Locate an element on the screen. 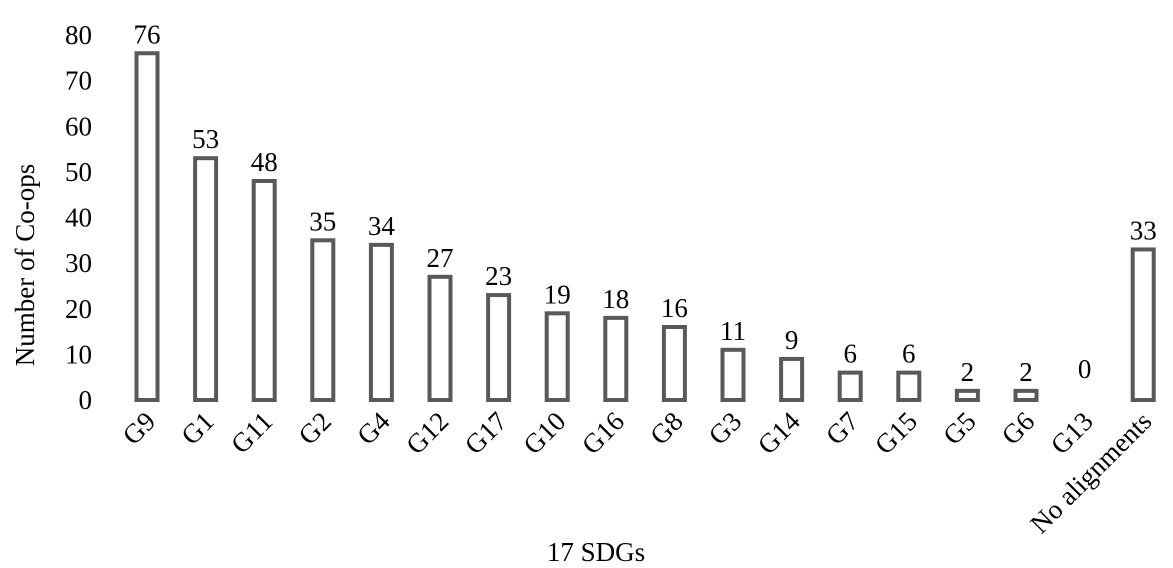 The image size is (1173, 568). y-tick-label: 70 is located at coordinates (78, 81).